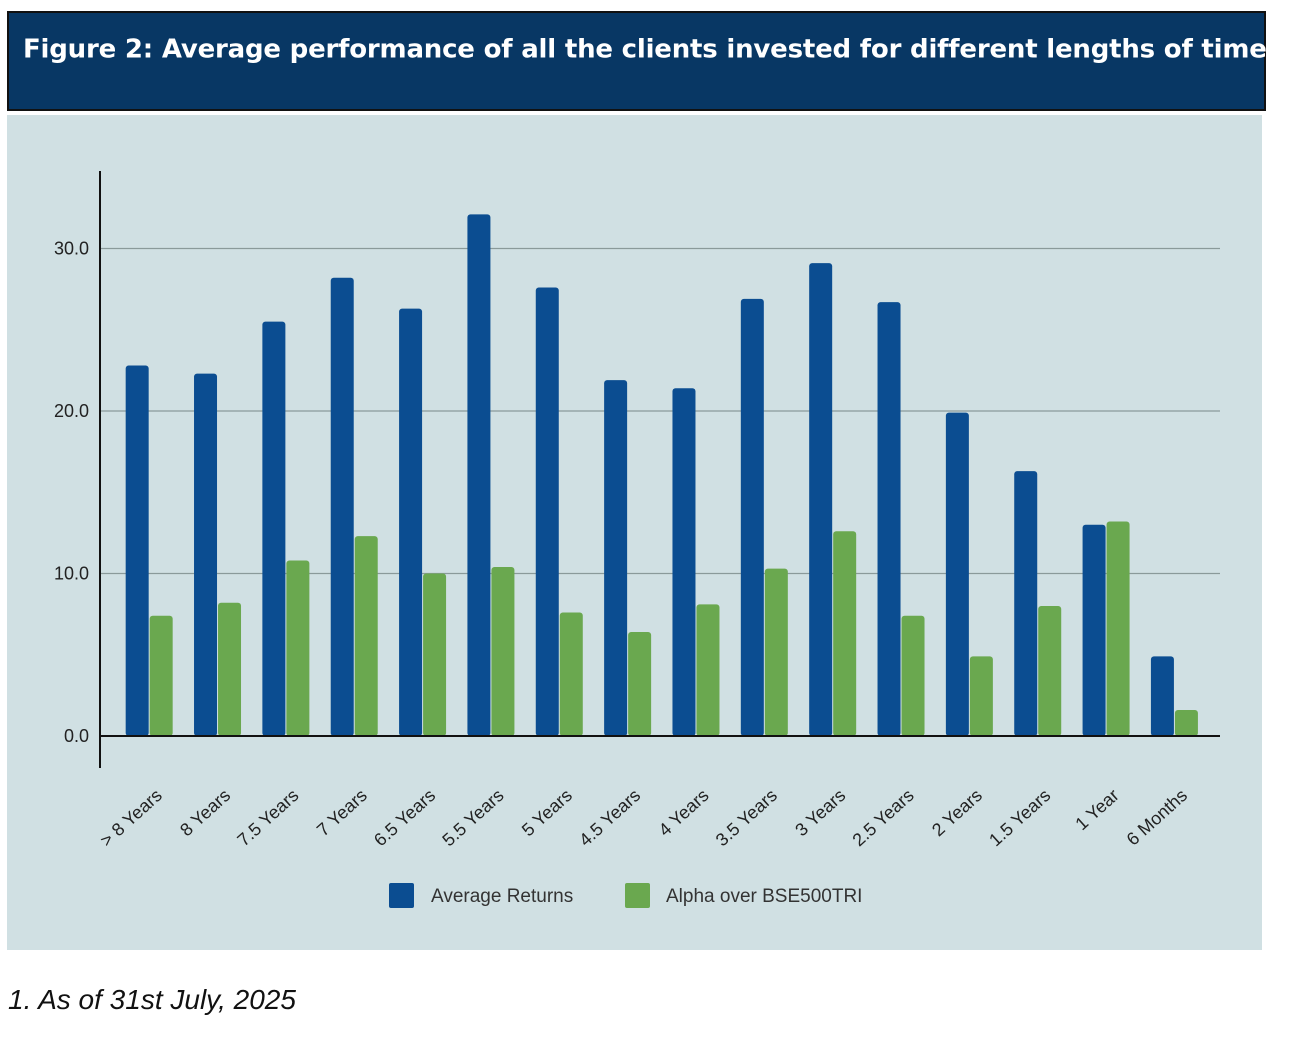 The width and height of the screenshot is (1289, 1043). Describe the element at coordinates (502, 896) in the screenshot. I see `legend-label-0: Average Returns` at that location.